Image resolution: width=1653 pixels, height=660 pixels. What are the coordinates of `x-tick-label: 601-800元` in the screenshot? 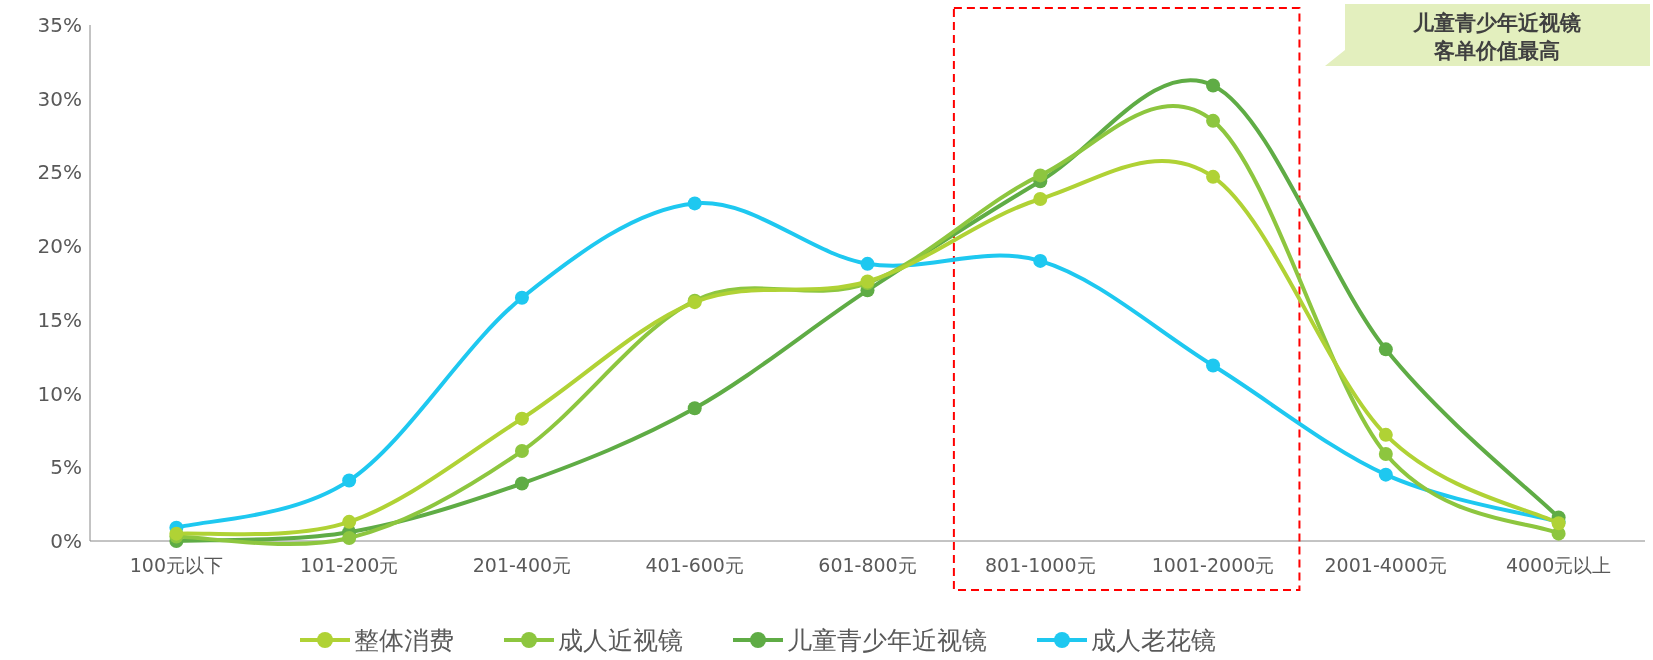 It's located at (867, 565).